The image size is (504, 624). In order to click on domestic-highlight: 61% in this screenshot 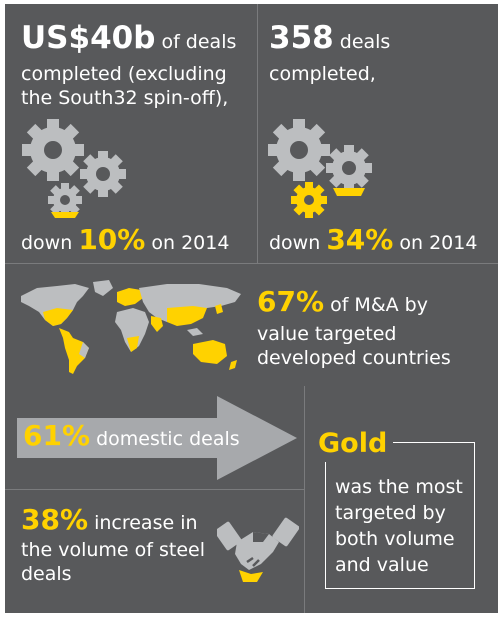, I will do `click(57, 435)`.